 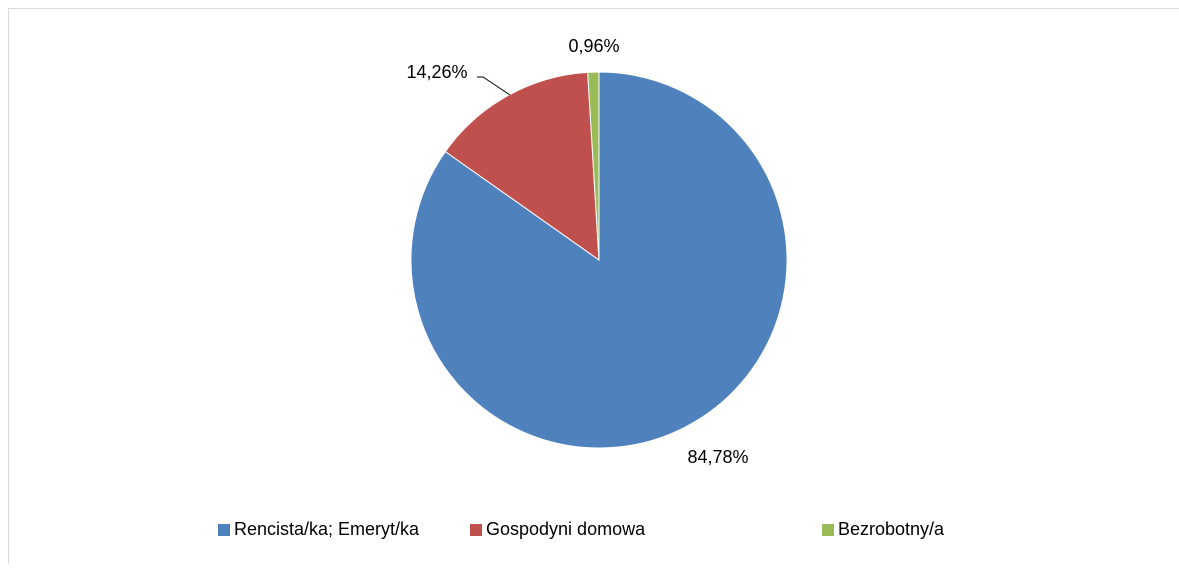 I want to click on legend-label: Rencista/ka; Emeryt/ka, so click(x=327, y=529).